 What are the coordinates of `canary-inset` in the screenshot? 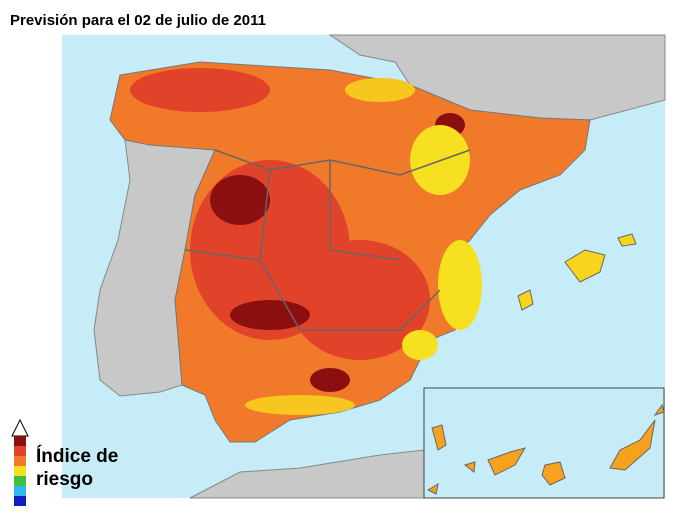 It's located at (544, 443).